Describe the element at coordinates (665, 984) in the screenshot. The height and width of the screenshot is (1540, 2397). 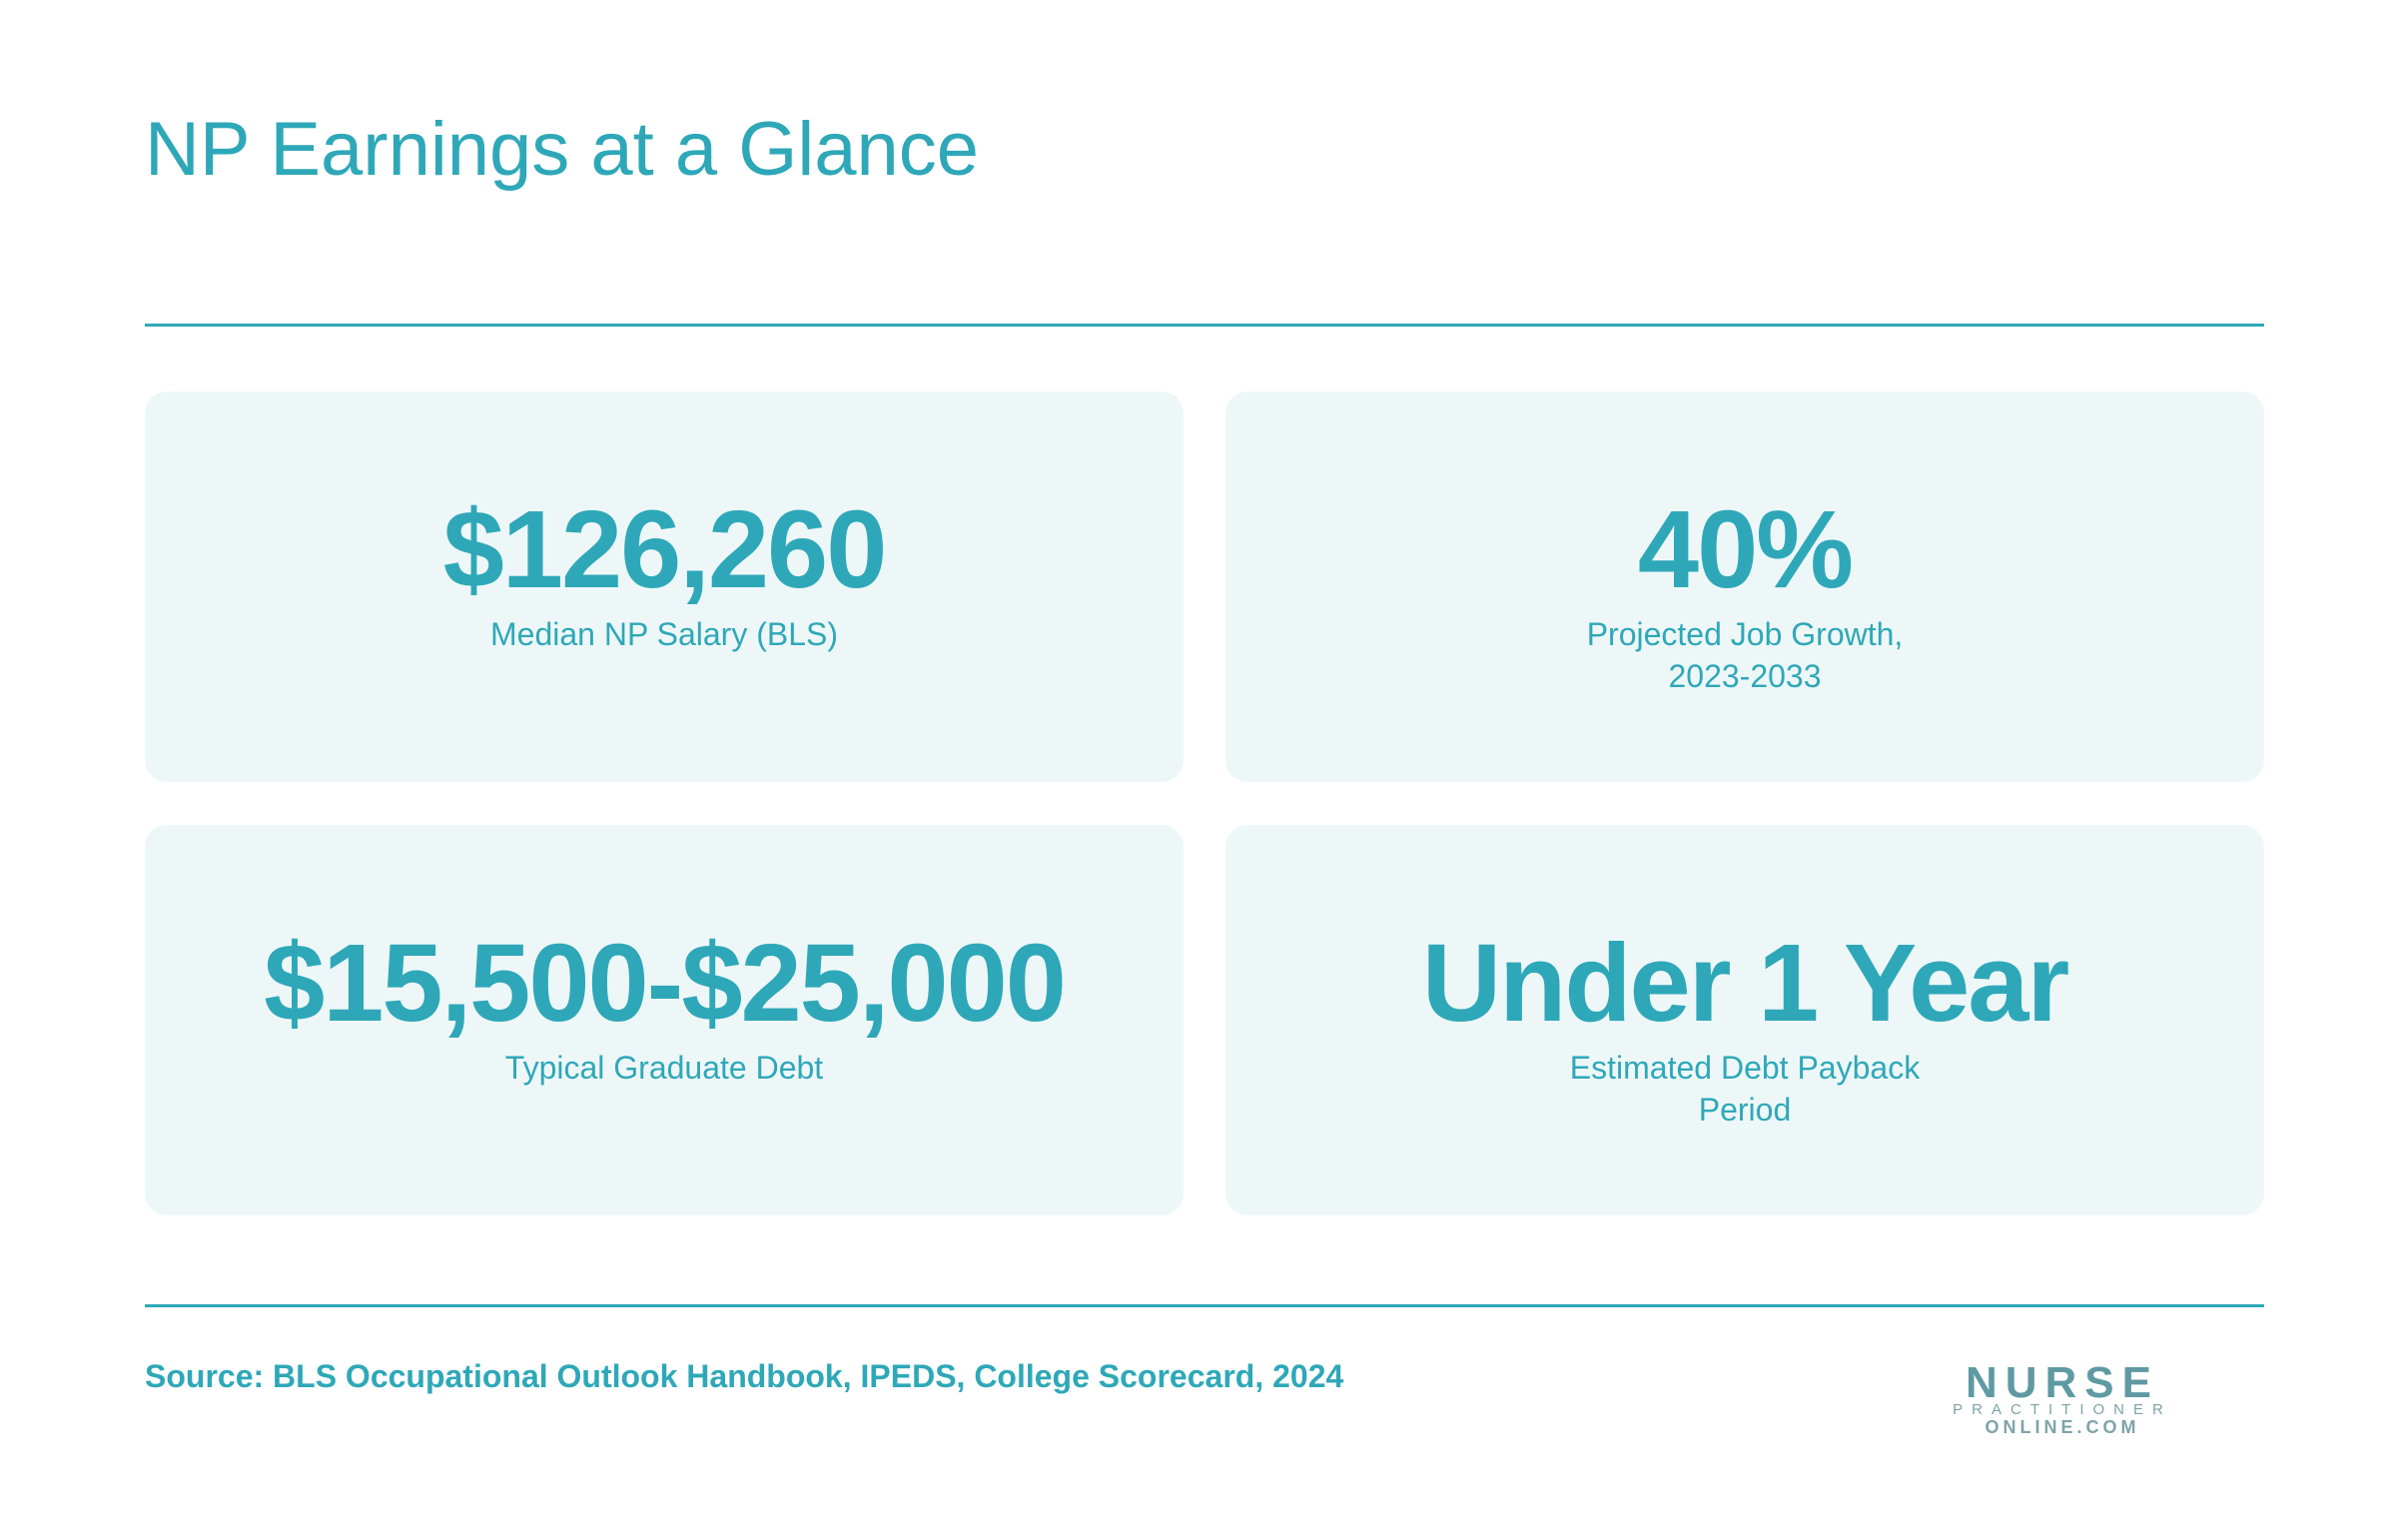
I see `stat-value: $15,500-$25,000` at that location.